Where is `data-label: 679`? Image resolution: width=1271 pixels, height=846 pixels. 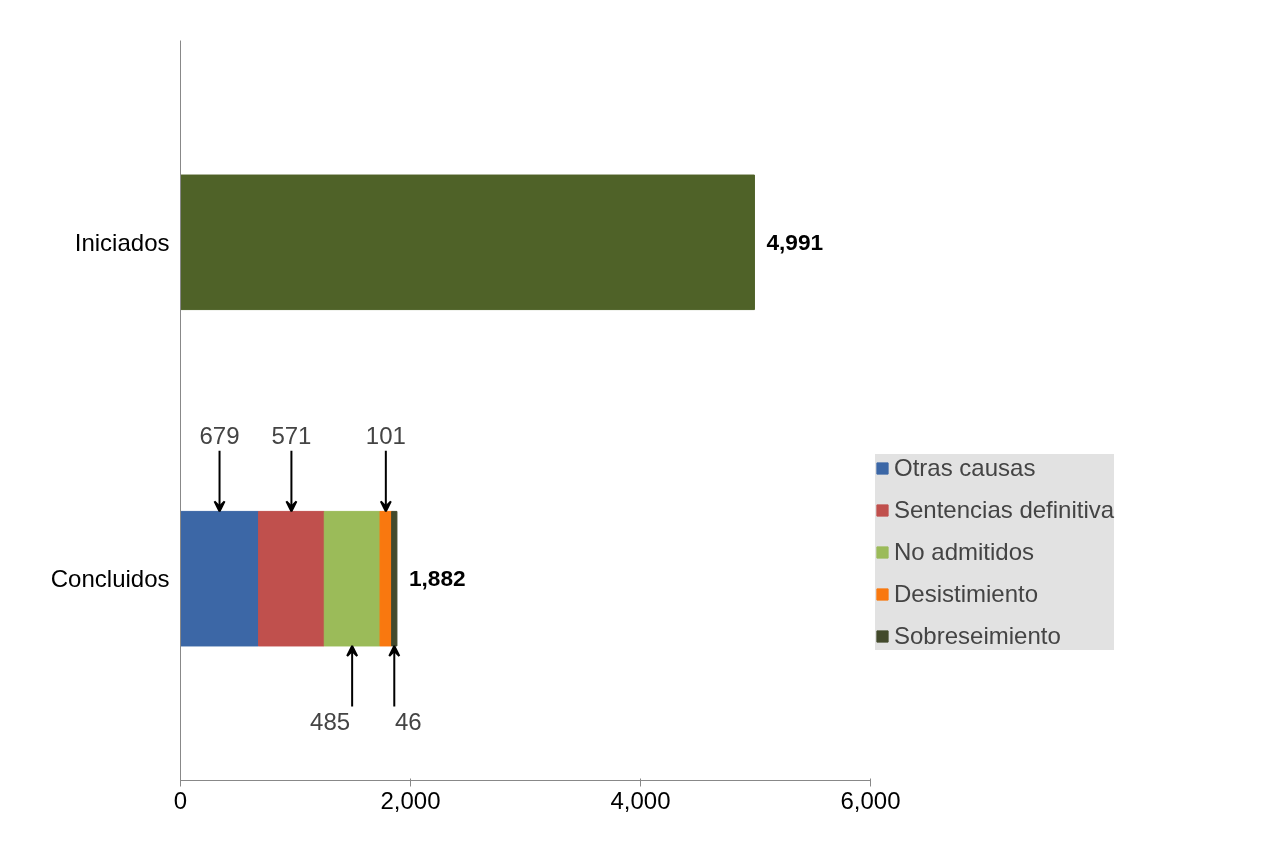
data-label: 679 is located at coordinates (219, 436).